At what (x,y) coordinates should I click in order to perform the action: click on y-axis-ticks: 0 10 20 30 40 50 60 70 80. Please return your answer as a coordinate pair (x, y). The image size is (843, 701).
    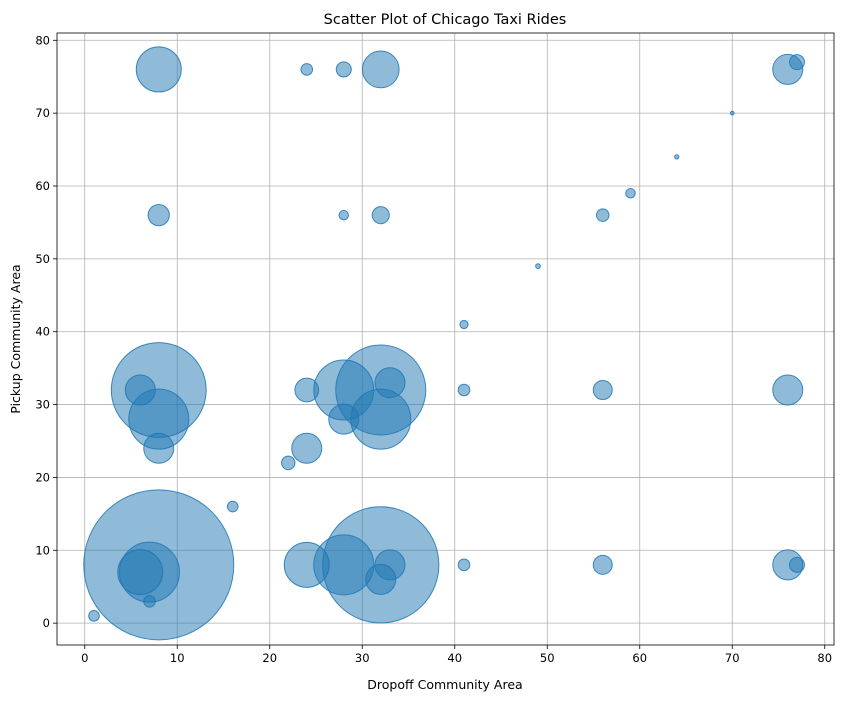
    Looking at the image, I should click on (46, 331).